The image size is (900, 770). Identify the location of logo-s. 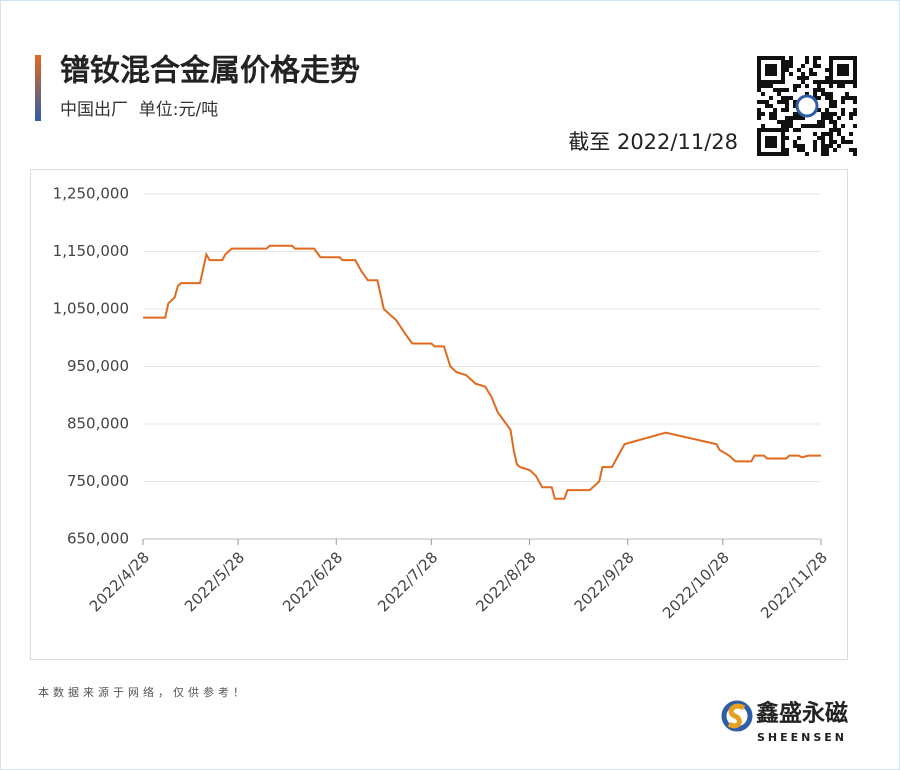
(736, 716).